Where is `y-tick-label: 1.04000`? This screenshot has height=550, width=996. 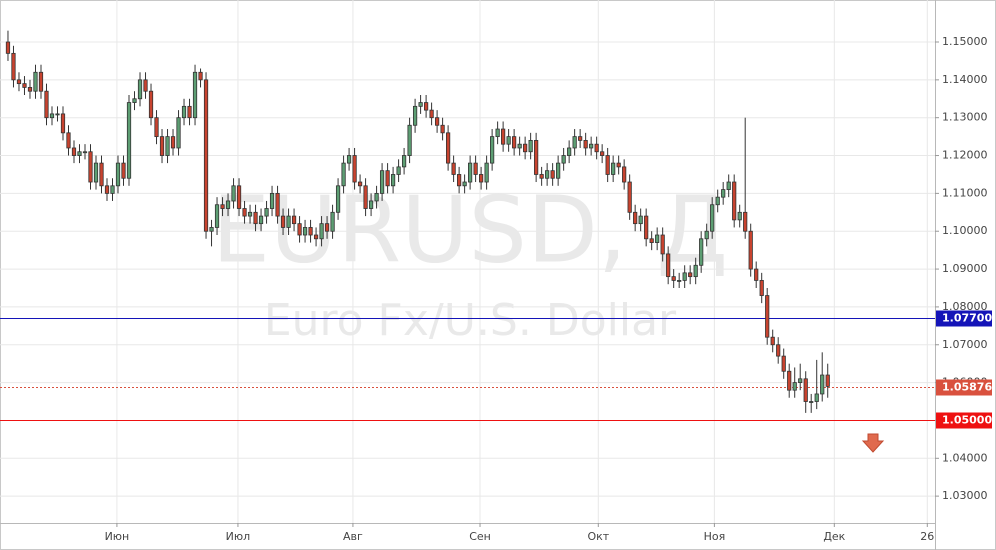 y-tick-label: 1.04000 is located at coordinates (965, 457).